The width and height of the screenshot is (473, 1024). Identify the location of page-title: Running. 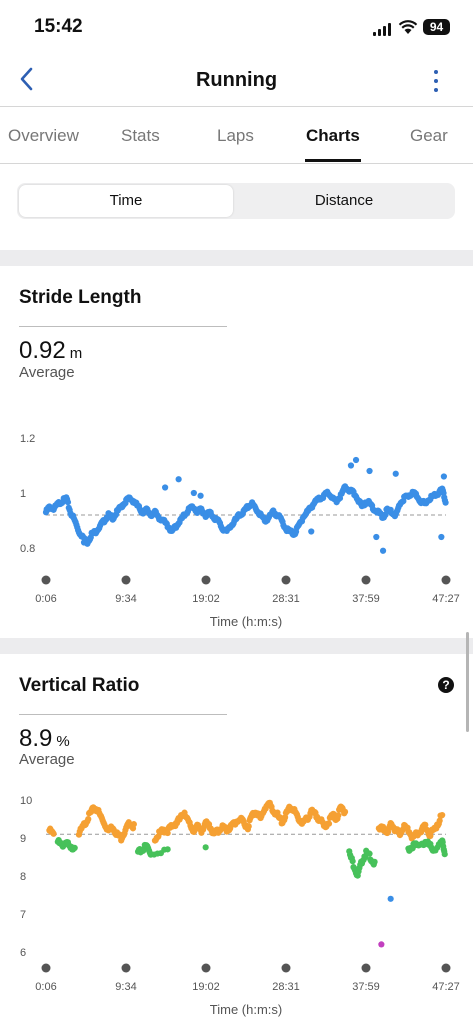
(236, 80).